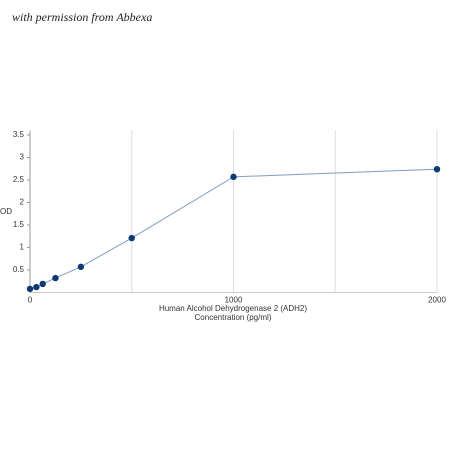 Image resolution: width=450 pixels, height=455 pixels. I want to click on x-tick-label: 0, so click(30, 300).